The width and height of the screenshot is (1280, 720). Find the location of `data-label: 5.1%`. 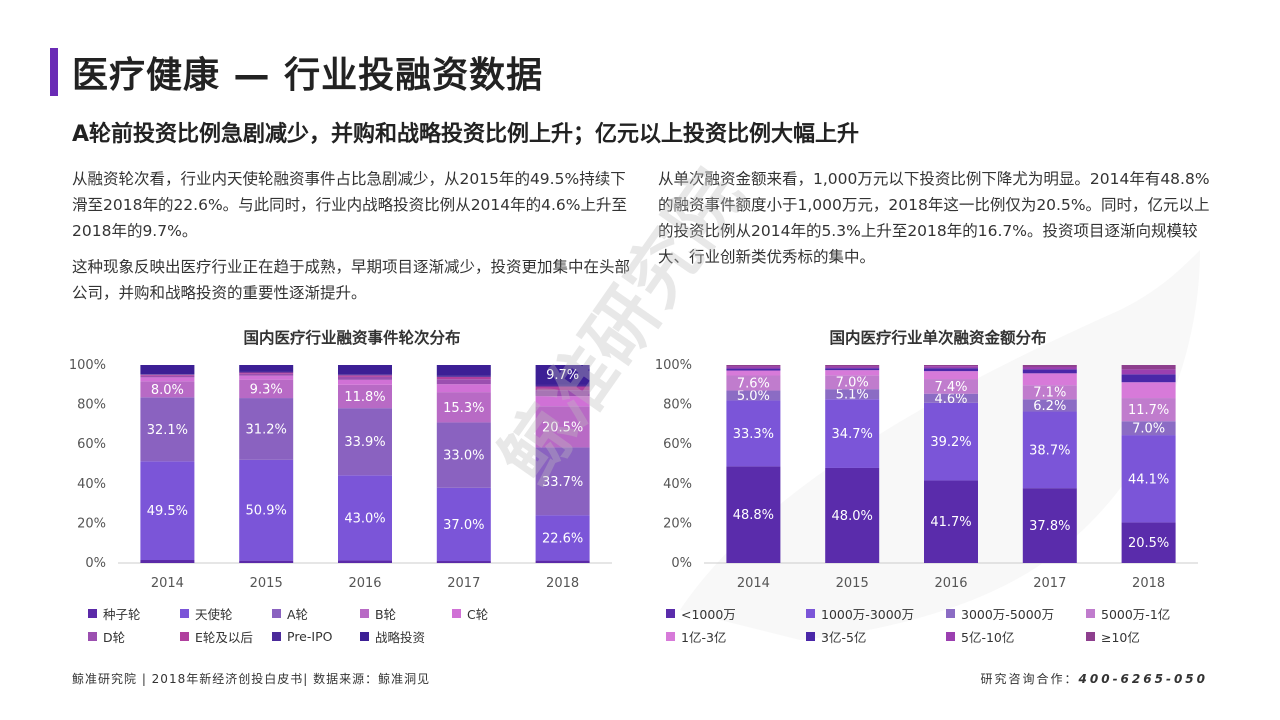

data-label: 5.1% is located at coordinates (852, 395).